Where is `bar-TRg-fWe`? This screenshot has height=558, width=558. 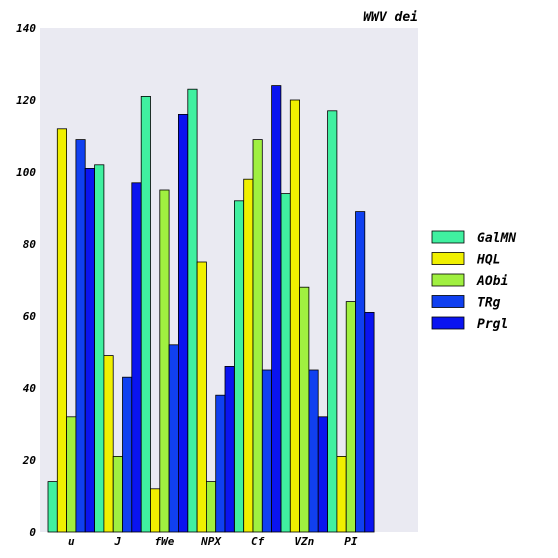
bar-TRg-fWe is located at coordinates (173, 438).